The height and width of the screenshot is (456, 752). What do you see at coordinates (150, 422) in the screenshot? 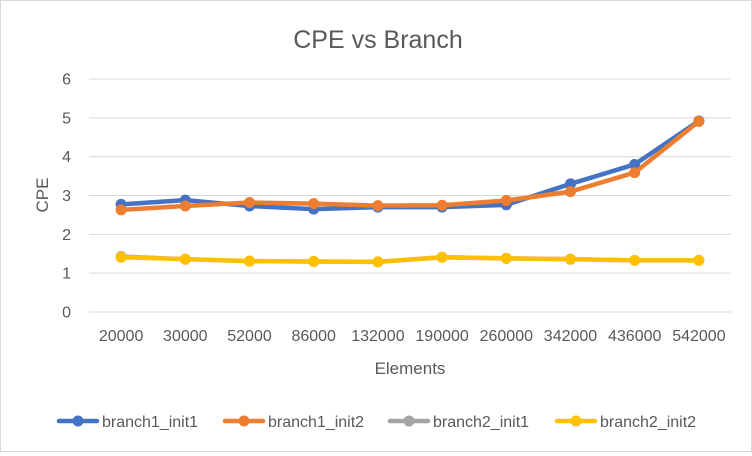
I see `legend-label: branch1_init1` at bounding box center [150, 422].